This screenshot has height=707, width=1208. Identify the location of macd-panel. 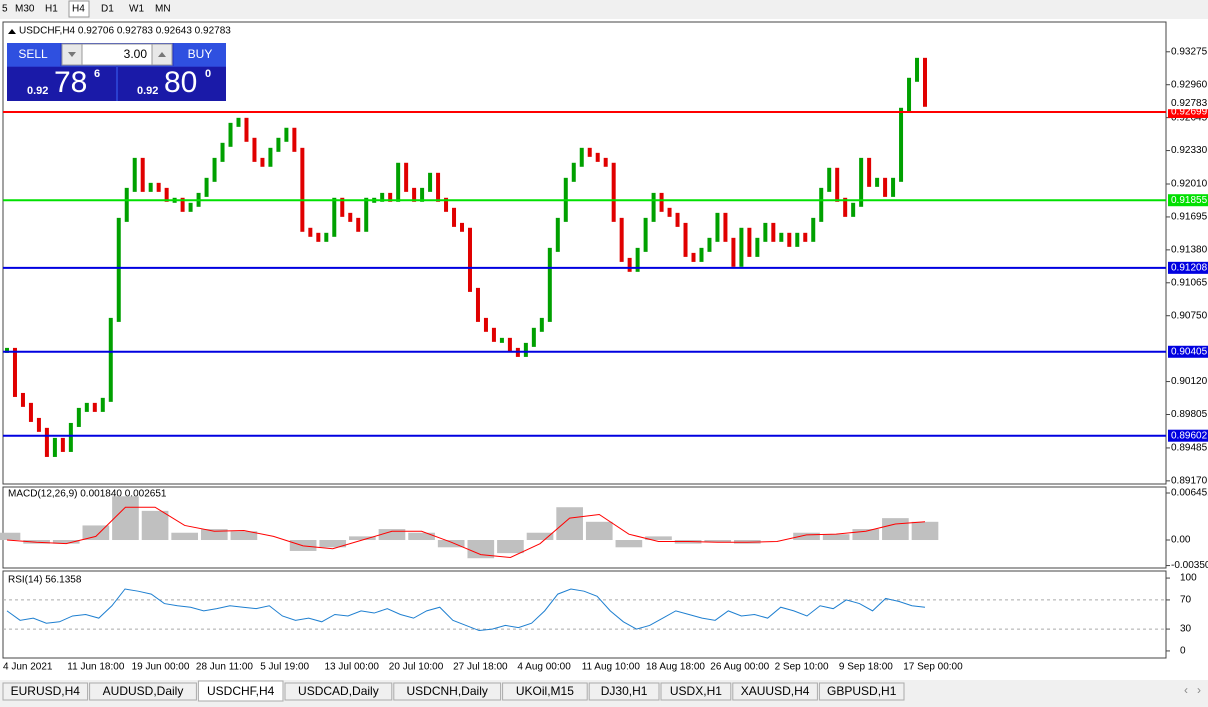
(584, 527).